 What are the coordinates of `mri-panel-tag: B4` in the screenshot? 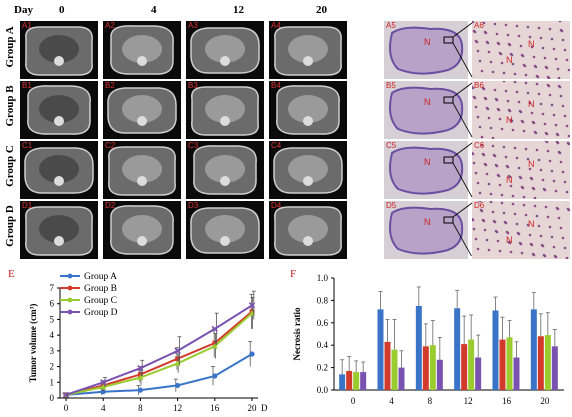 It's located at (276, 85).